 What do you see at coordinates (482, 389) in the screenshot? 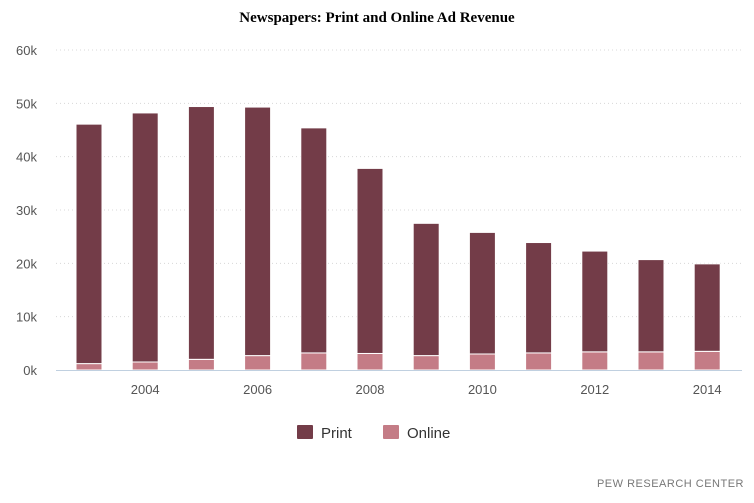
I see `x-tick-label: 2010` at bounding box center [482, 389].